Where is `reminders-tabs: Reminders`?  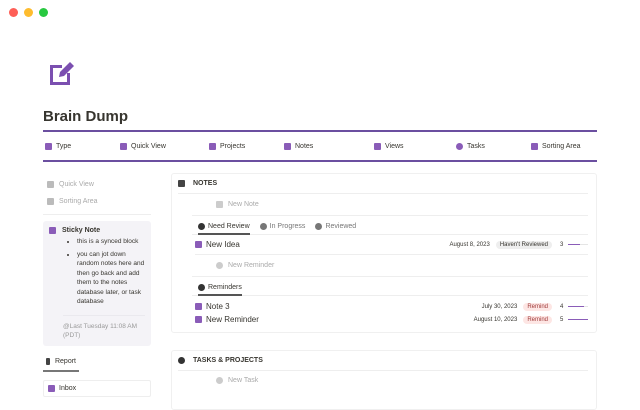
reminders-tabs: Reminders is located at coordinates (390, 286).